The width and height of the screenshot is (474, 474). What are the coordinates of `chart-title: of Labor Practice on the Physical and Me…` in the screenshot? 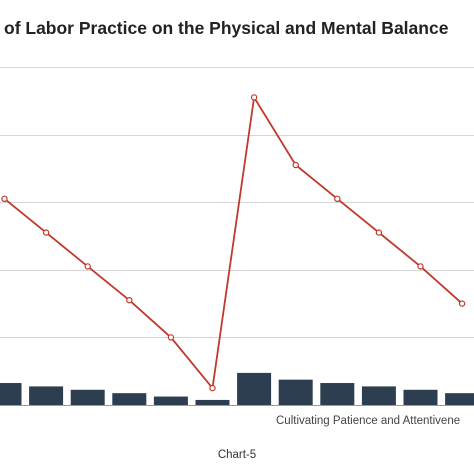 It's located at (226, 28).